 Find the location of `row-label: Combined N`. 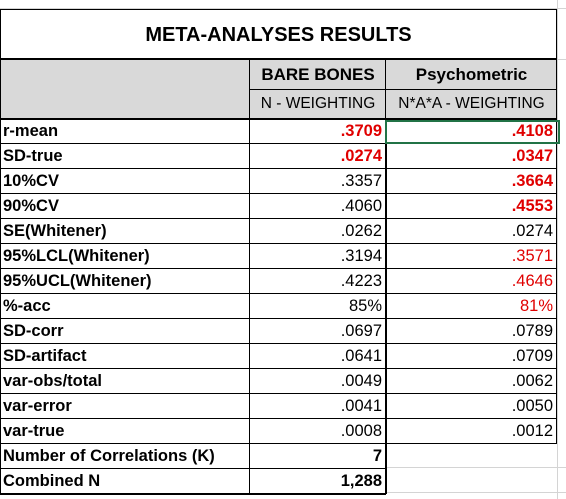

row-label: Combined N is located at coordinates (52, 481).